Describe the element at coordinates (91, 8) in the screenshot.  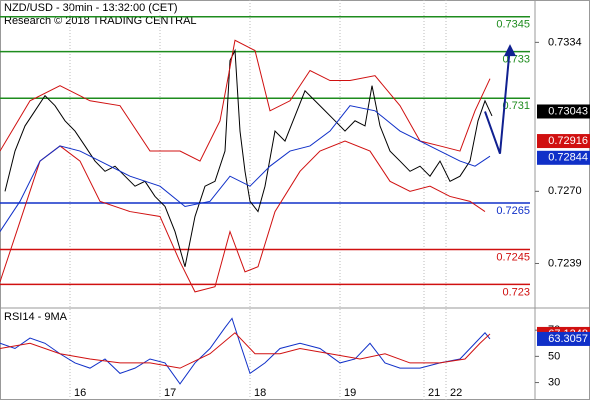
I see `chart-title: NZD/USD - 30min - 13:32:00 (CET)` at that location.